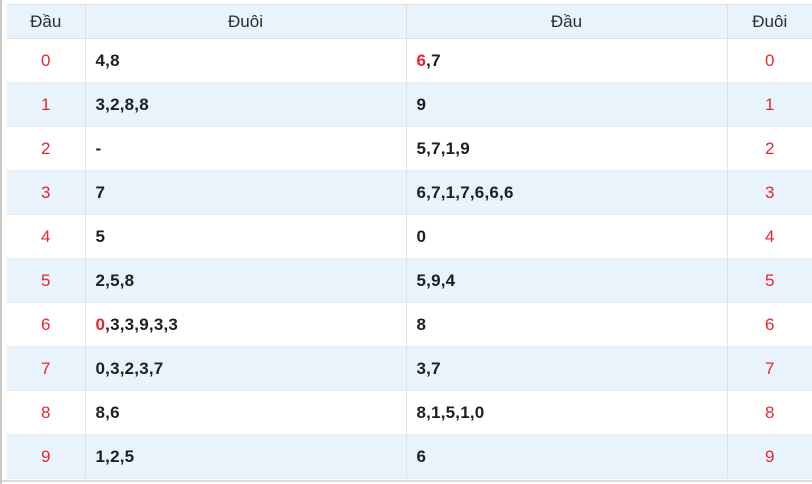 Image resolution: width=812 pixels, height=484 pixels. What do you see at coordinates (567, 280) in the screenshot?
I see `right-head-values: 5,9,4` at bounding box center [567, 280].